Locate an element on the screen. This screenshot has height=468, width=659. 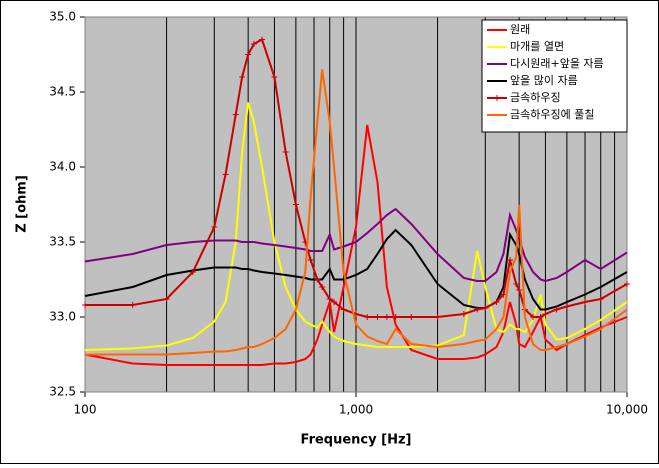
legend-label: 원래 is located at coordinates (520, 29).